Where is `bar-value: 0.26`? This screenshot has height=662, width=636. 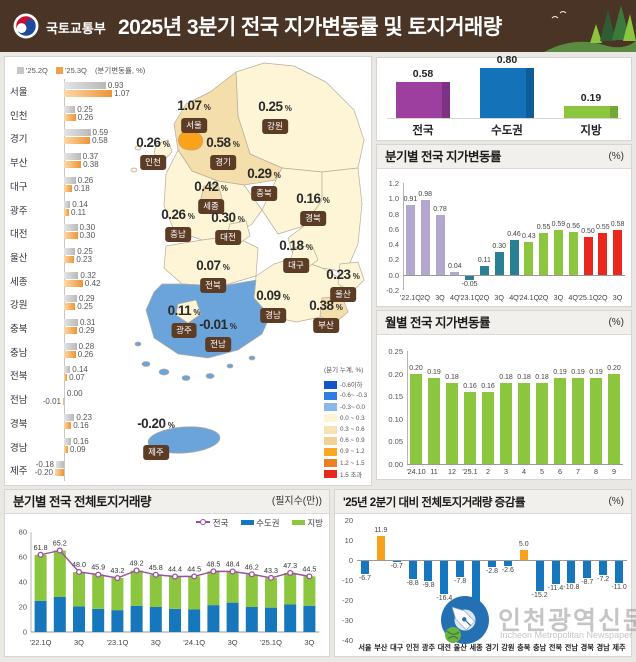 bar-value: 0.26 is located at coordinates (85, 117).